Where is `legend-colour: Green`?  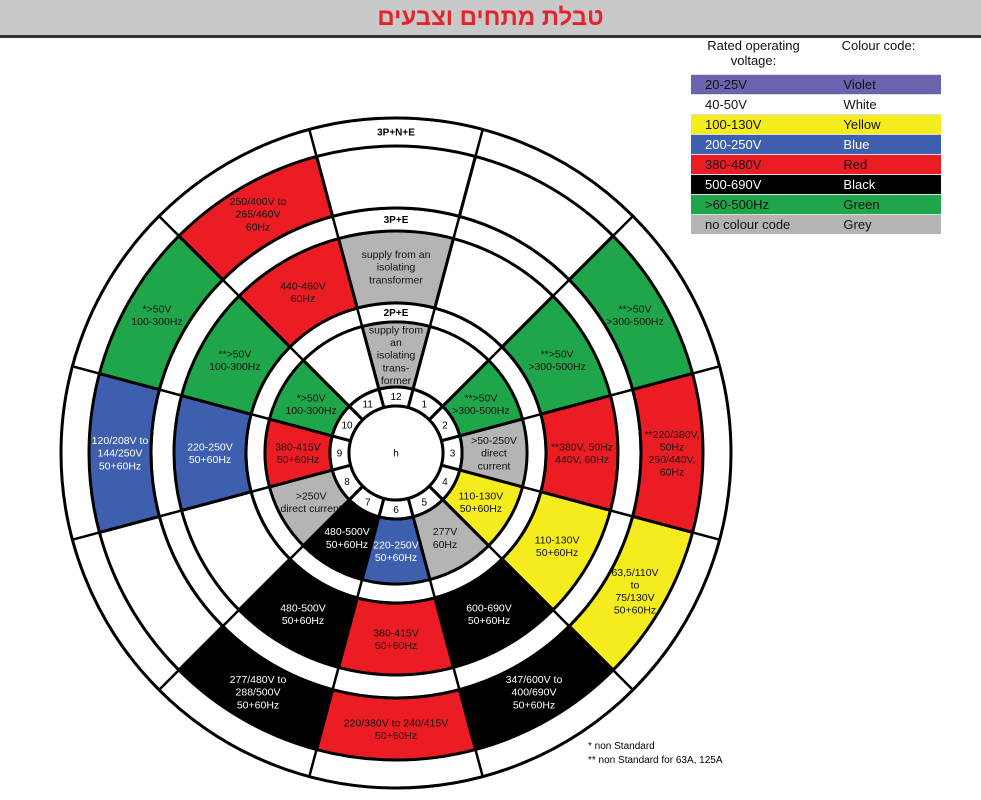
legend-colour: Green is located at coordinates (861, 204).